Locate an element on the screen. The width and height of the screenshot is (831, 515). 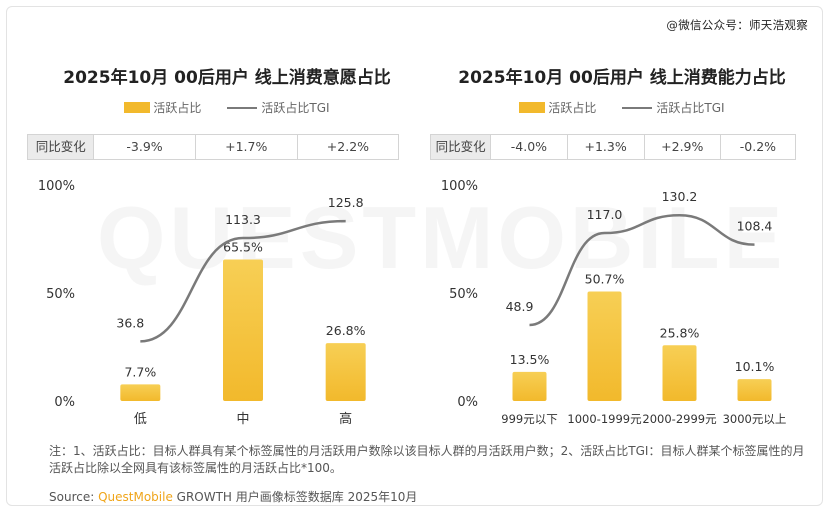
chart-title: 2025年10月 00后用户 线上消费能力占比 is located at coordinates (622, 78).